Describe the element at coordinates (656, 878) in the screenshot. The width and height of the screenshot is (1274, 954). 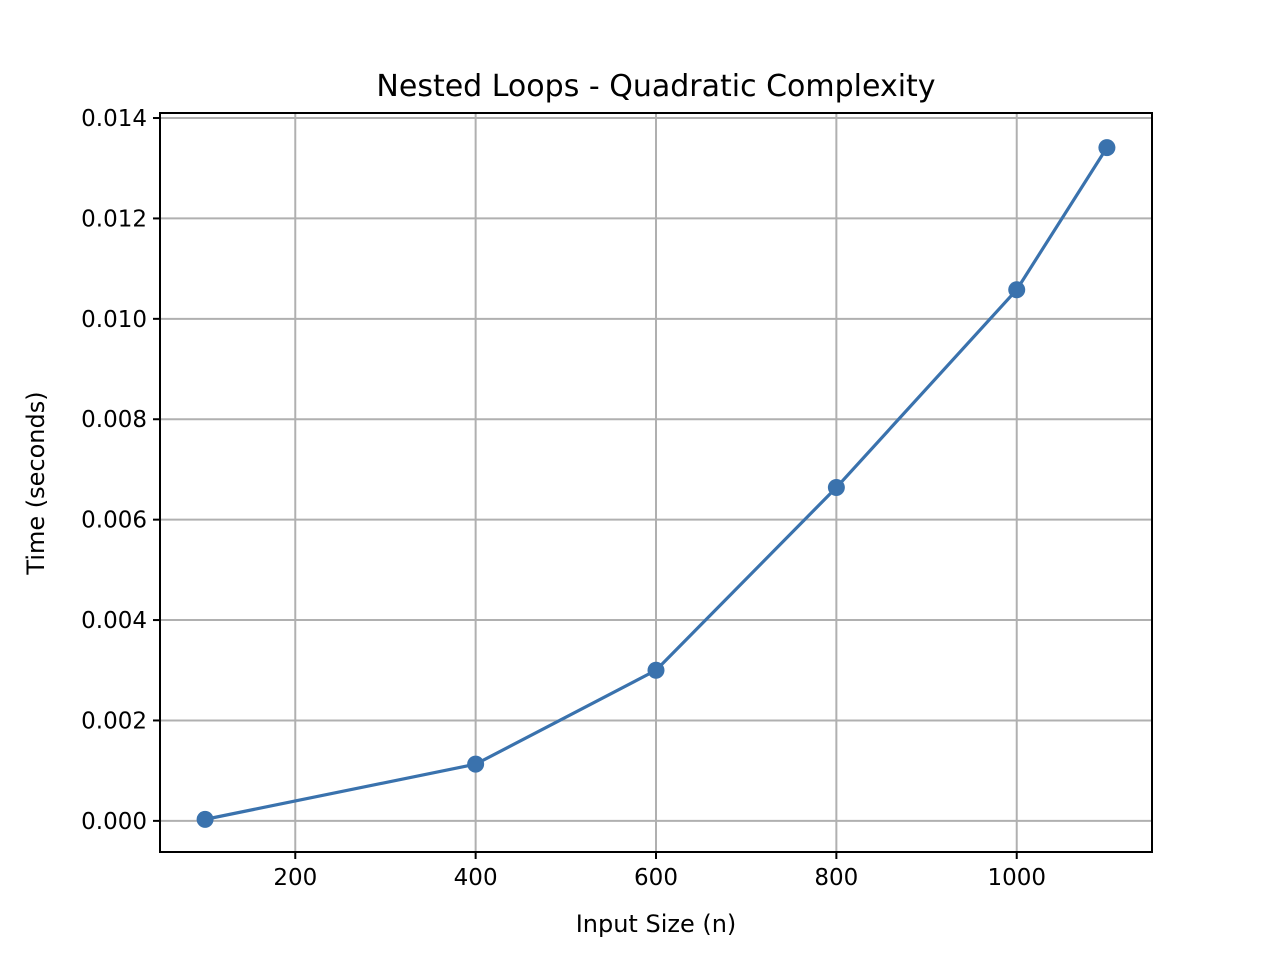
I see `x-tick-label: 600` at that location.